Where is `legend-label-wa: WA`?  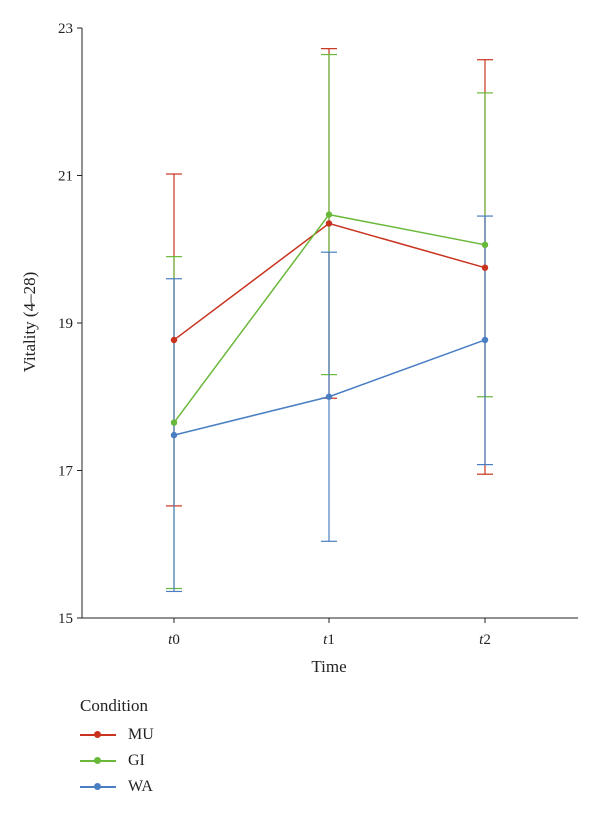
legend-label-wa: WA is located at coordinates (140, 786).